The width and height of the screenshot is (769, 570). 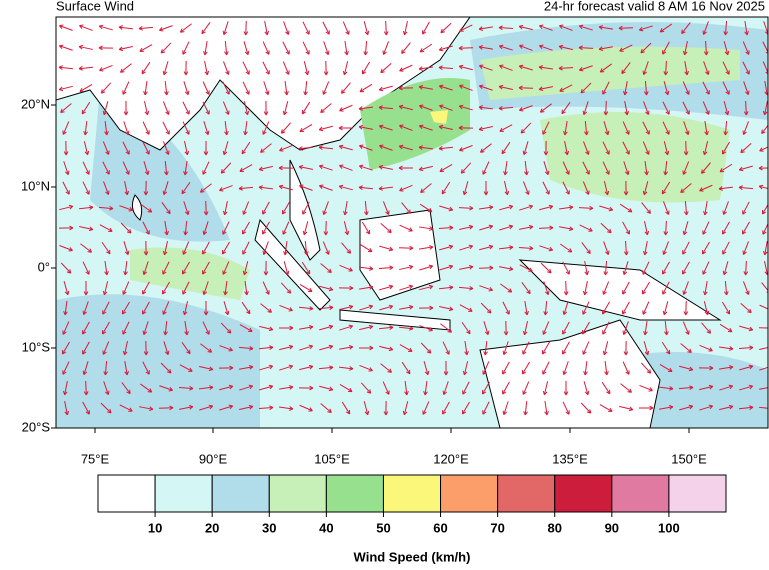 What do you see at coordinates (36, 426) in the screenshot?
I see `lat-label: 20°S` at bounding box center [36, 426].